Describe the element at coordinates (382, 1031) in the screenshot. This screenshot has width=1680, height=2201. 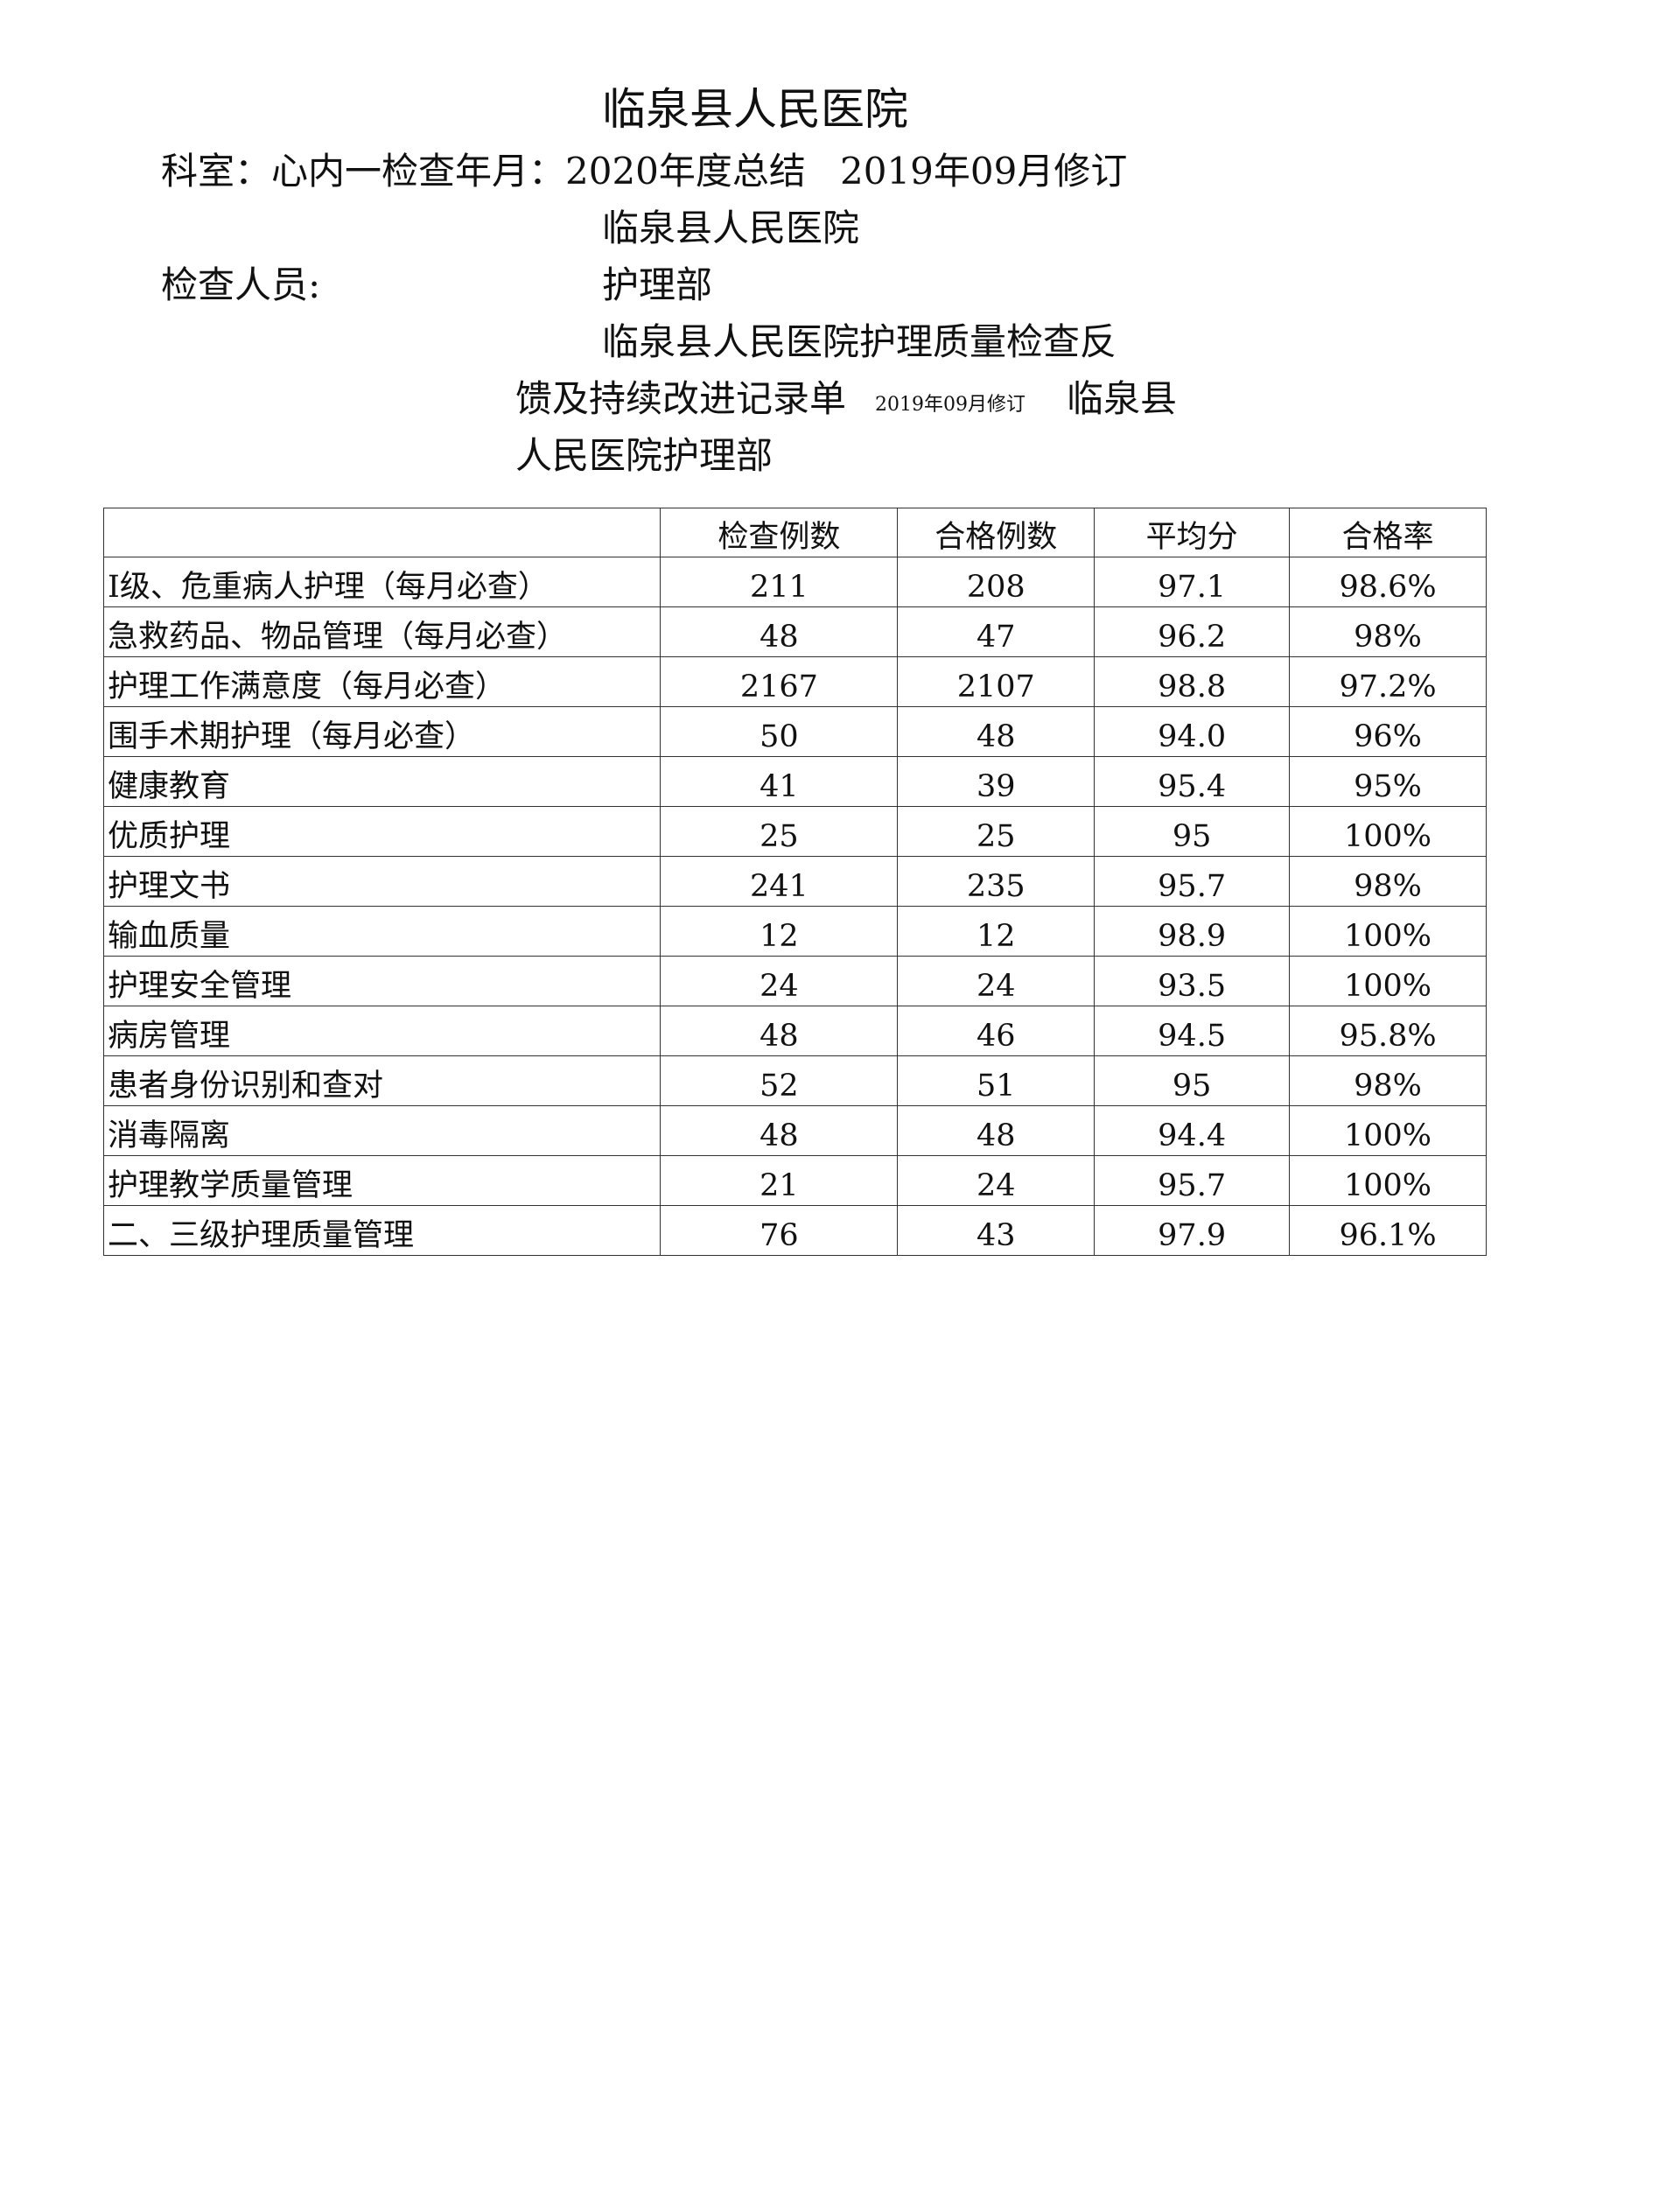
I see `item-cell: 病房管理` at that location.